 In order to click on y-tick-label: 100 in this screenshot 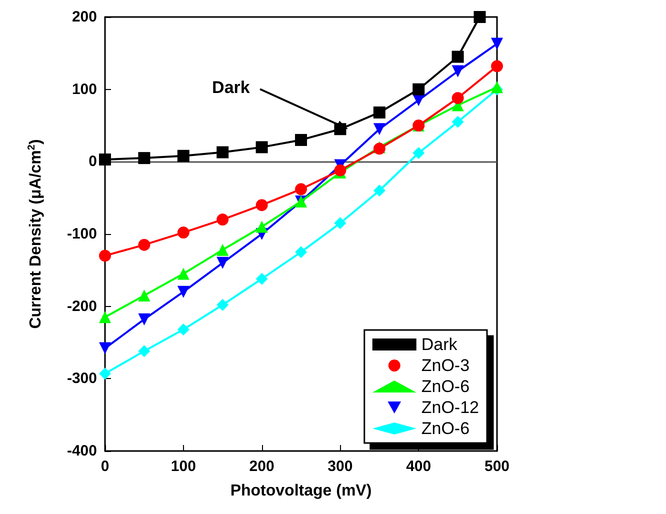, I will do `click(84, 89)`.